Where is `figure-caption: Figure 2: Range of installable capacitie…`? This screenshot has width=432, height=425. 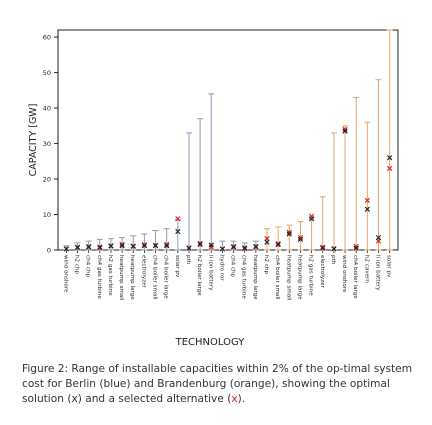
figure-caption: Figure 2: Range of installable capacitie… is located at coordinates (218, 384).